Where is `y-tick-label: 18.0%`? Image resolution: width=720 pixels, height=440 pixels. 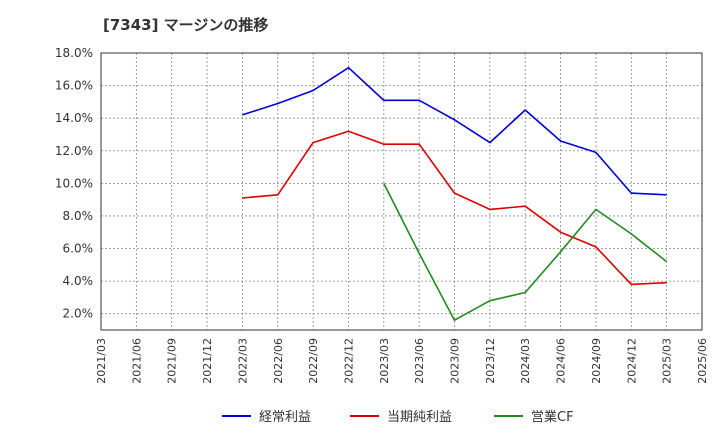 y-tick-label: 18.0% is located at coordinates (74, 53).